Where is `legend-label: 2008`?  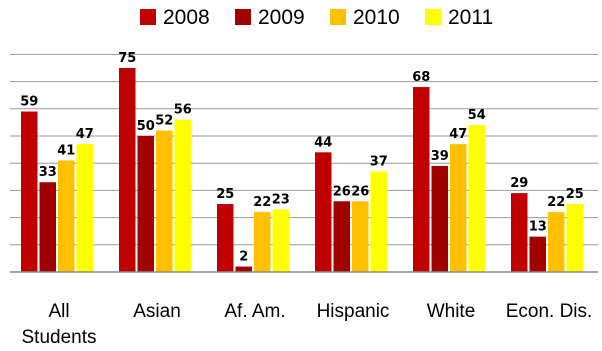 legend-label: 2008 is located at coordinates (186, 17).